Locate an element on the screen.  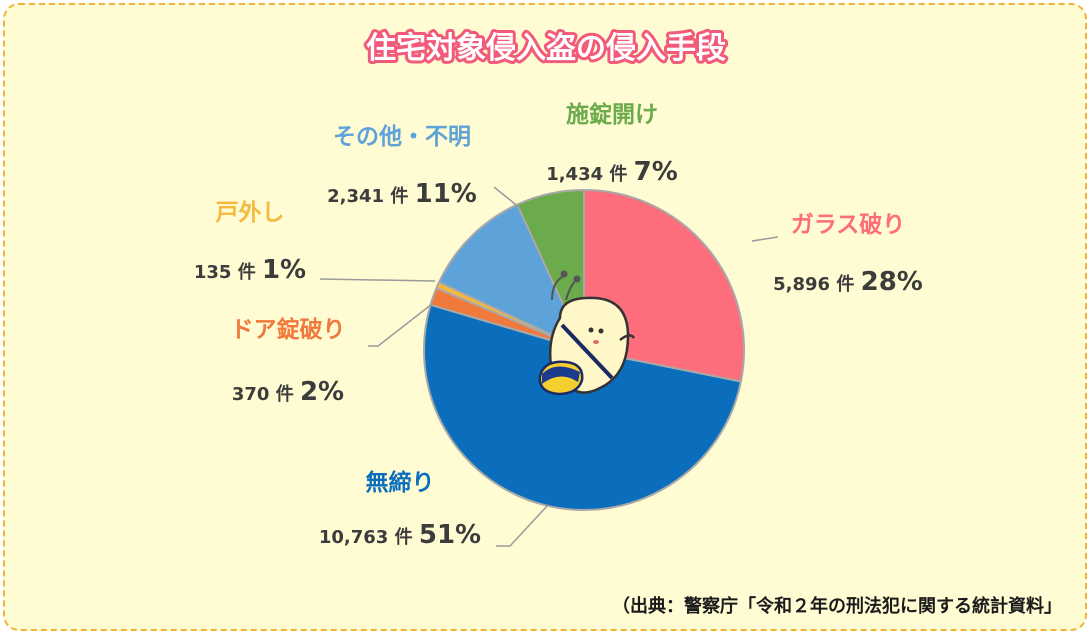
value-label-glass: 5,896 件 28% is located at coordinates (848, 282).